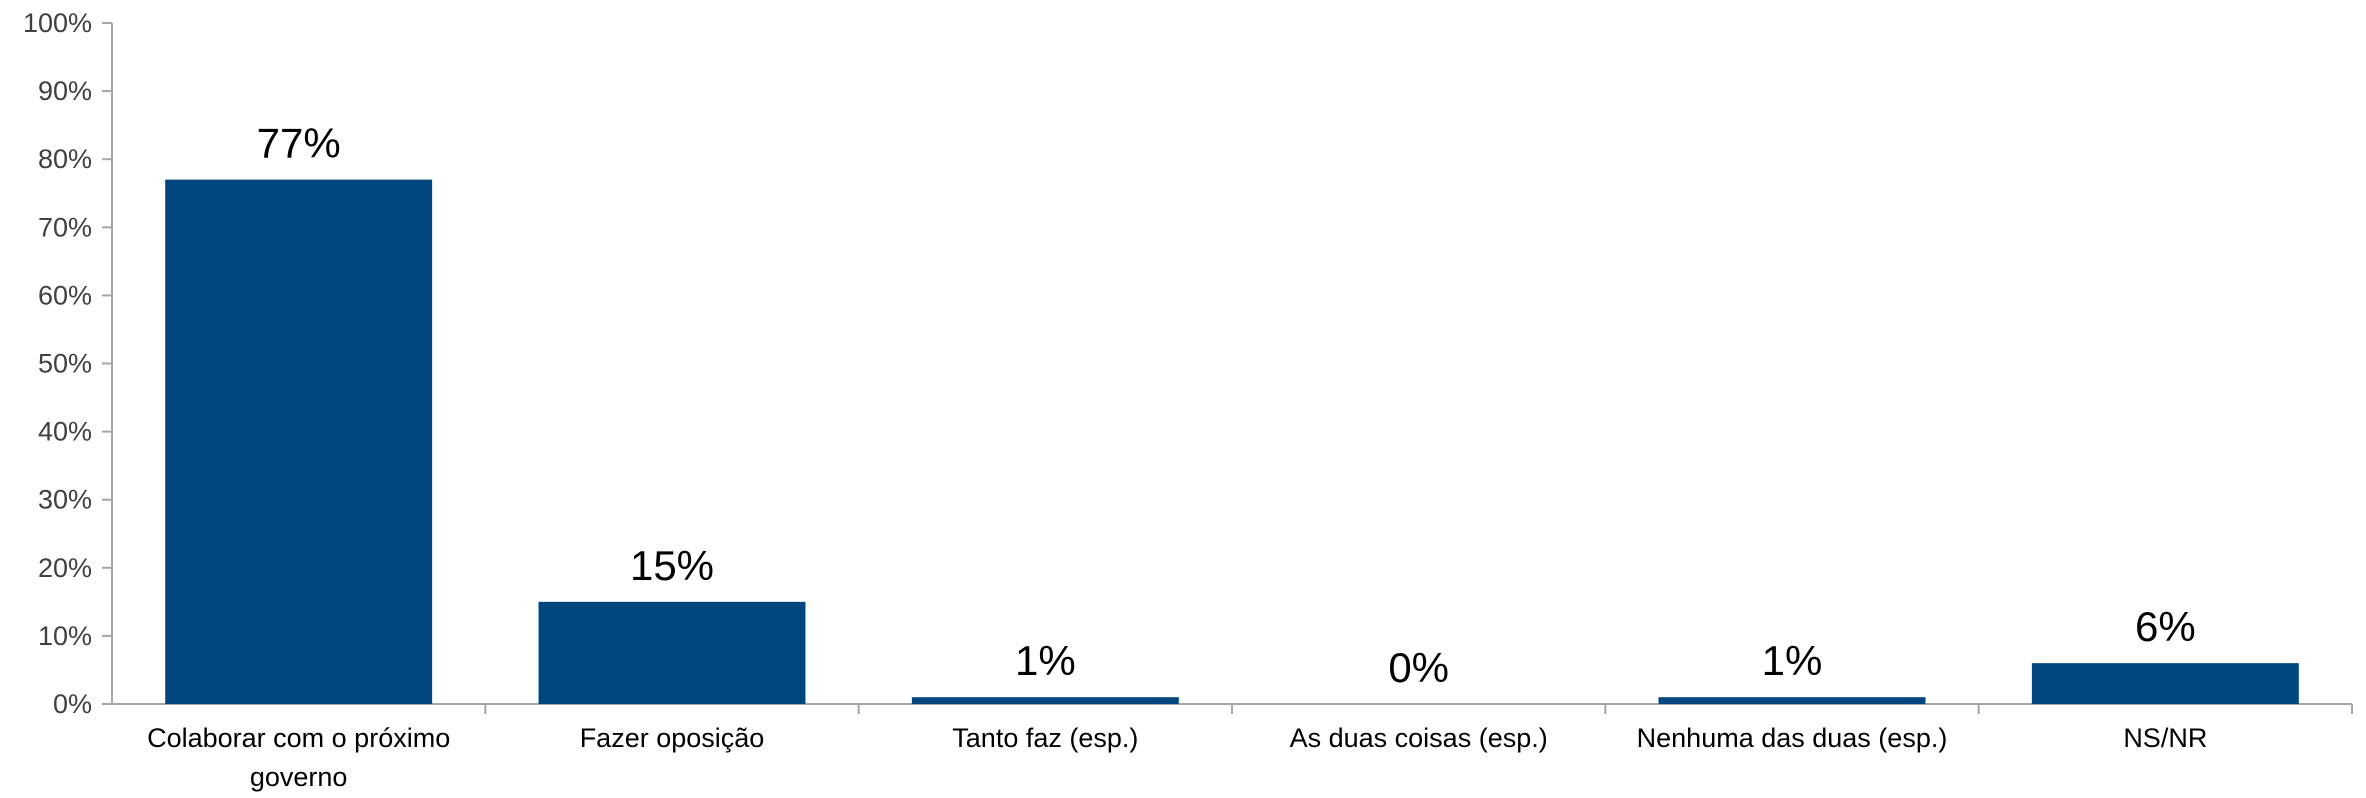  What do you see at coordinates (65, 500) in the screenshot?
I see `y-tick-label: 30%` at bounding box center [65, 500].